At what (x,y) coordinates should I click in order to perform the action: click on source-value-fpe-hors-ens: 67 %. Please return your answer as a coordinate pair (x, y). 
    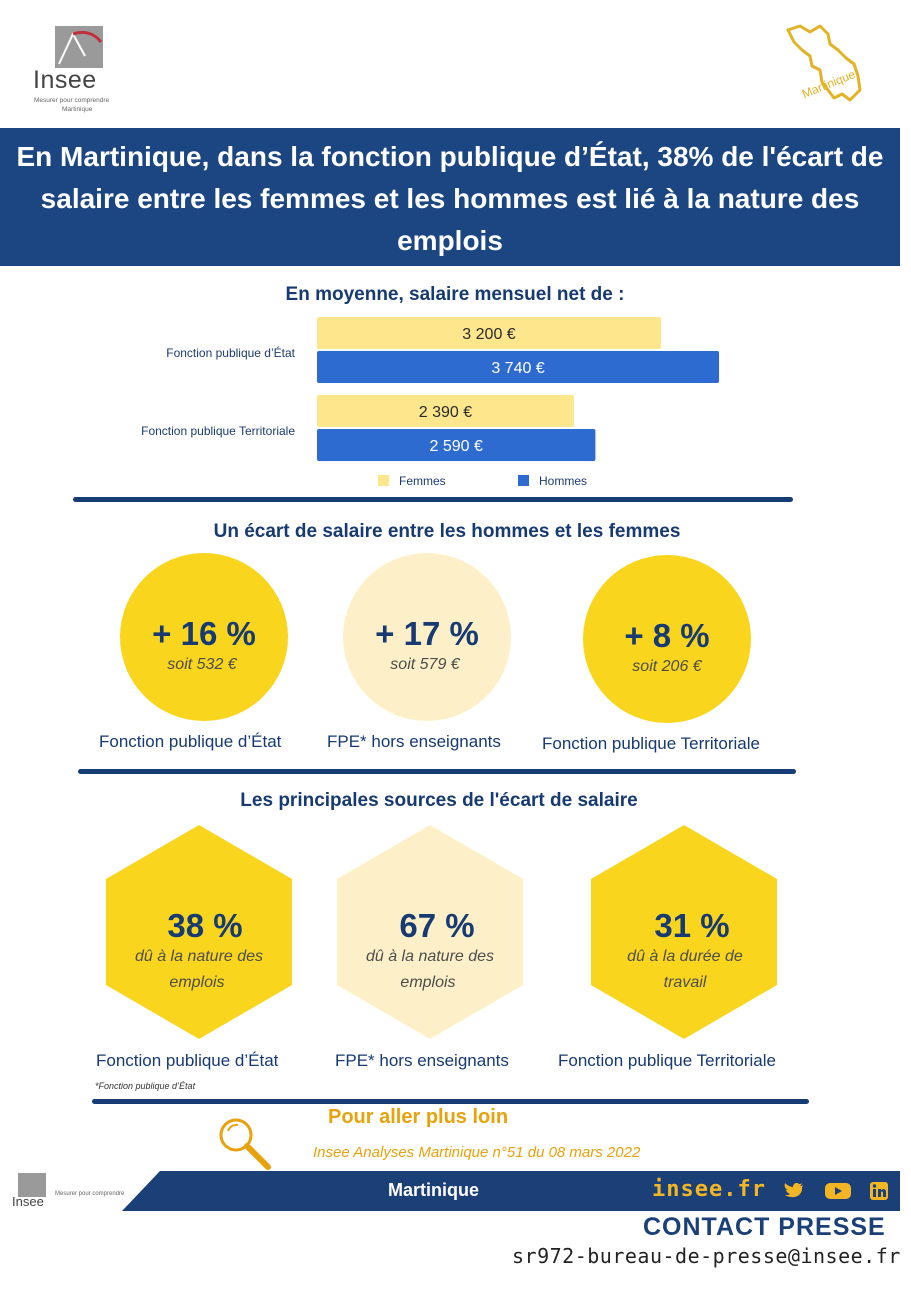
    Looking at the image, I should click on (437, 925).